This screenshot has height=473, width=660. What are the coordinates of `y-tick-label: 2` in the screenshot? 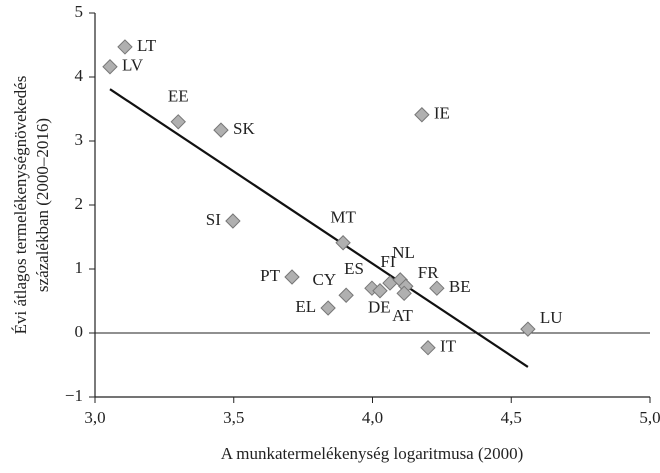 It's located at (79, 203).